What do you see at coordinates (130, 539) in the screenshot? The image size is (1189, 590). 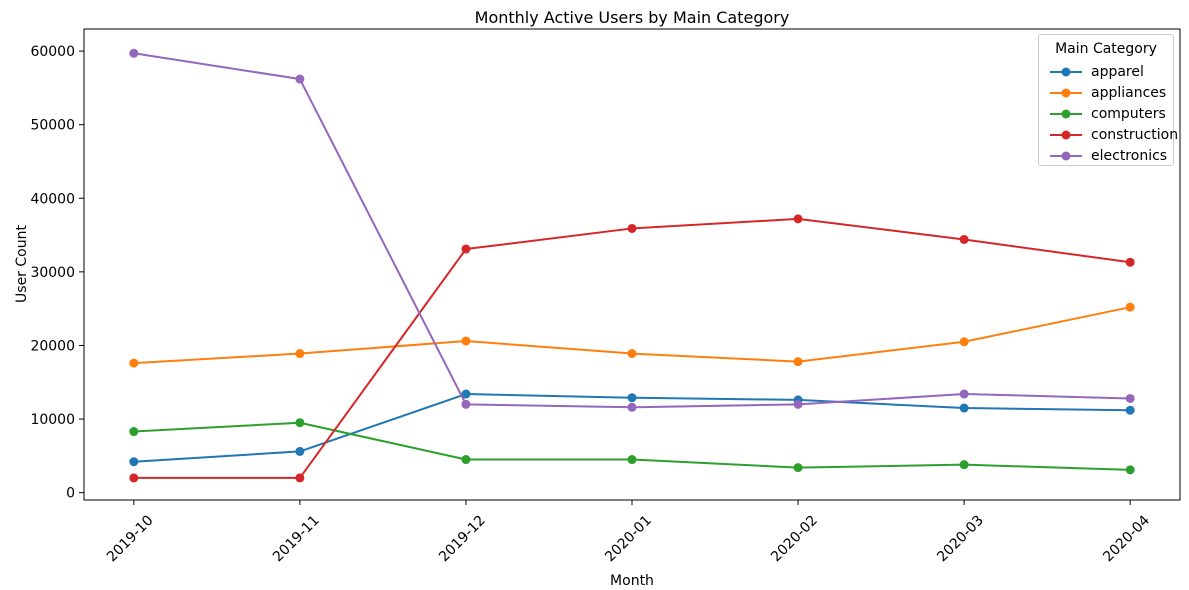 I see `x-tick-label: 2019-10` at bounding box center [130, 539].